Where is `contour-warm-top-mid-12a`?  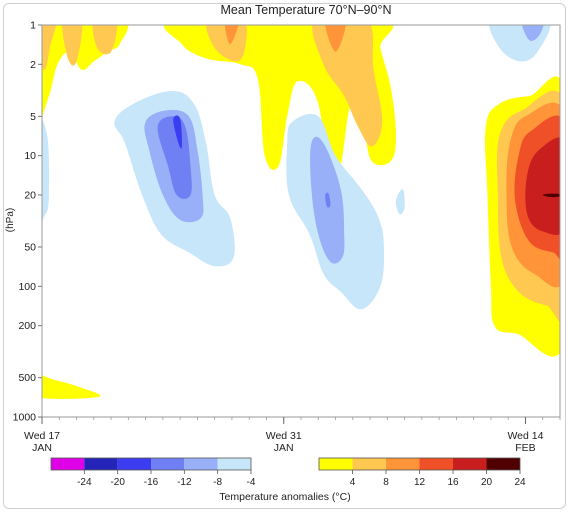
contour-warm-top-mid-12a is located at coordinates (231, 35).